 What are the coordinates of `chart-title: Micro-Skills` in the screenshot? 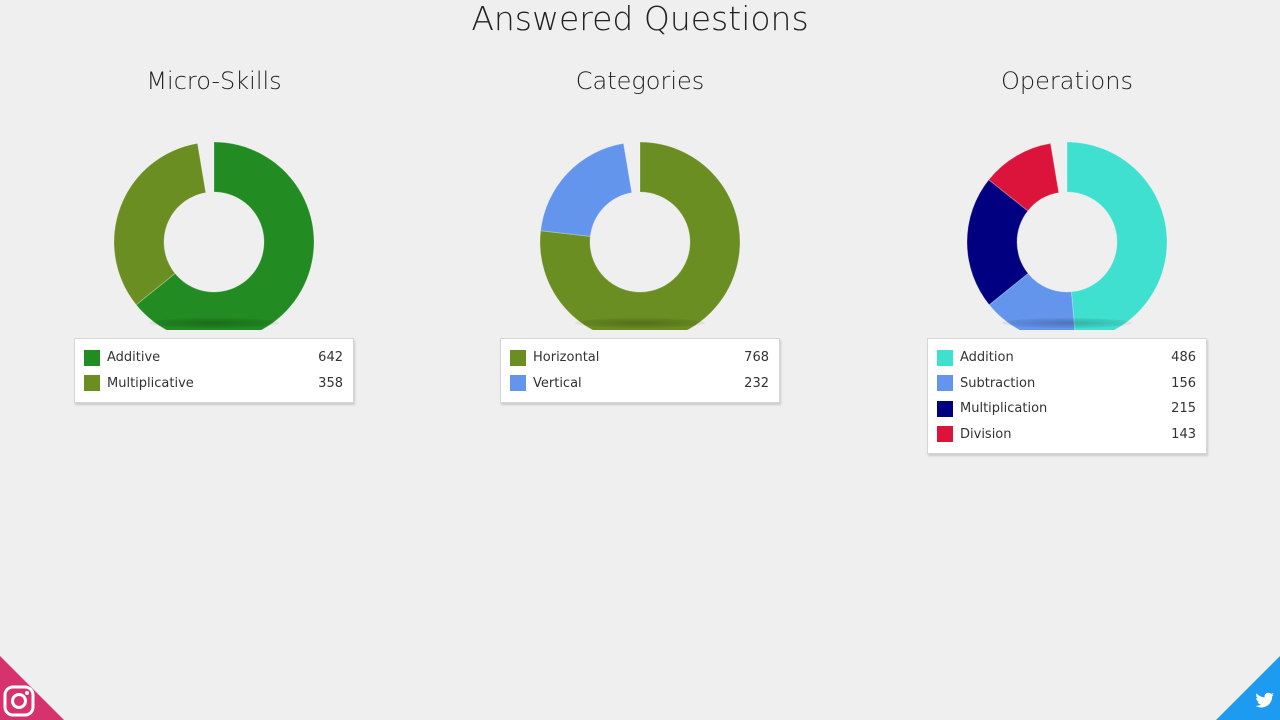 It's located at (214, 81).